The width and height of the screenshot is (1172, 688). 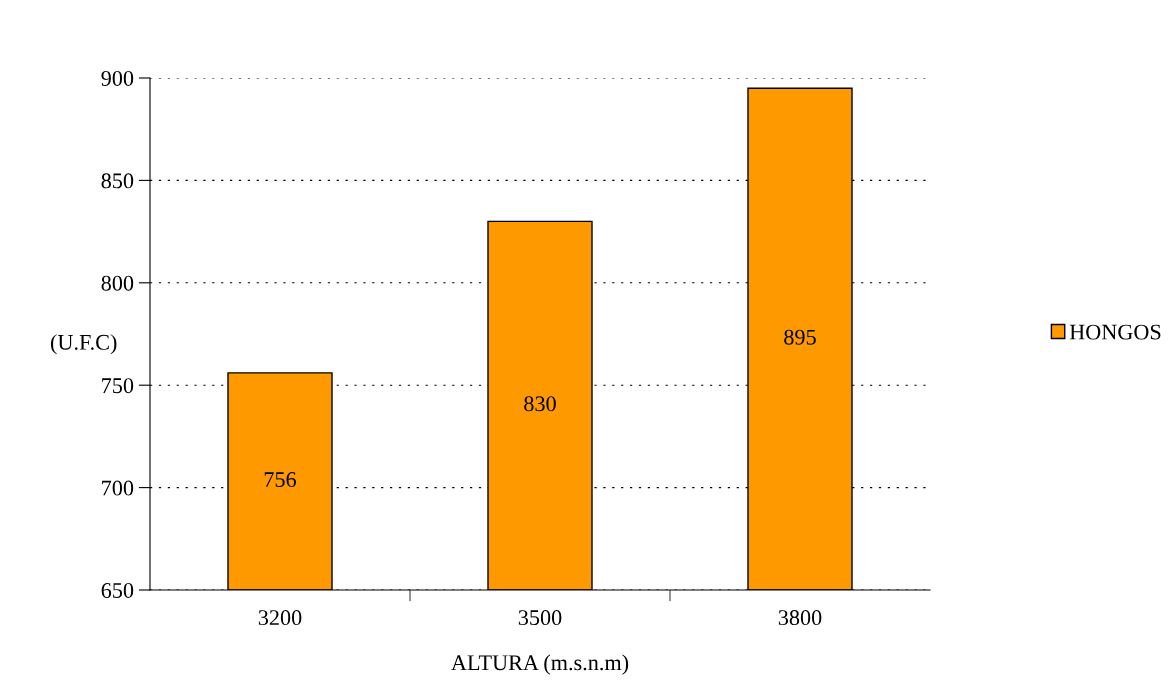 I want to click on y-tick-label: 700, so click(x=118, y=488).